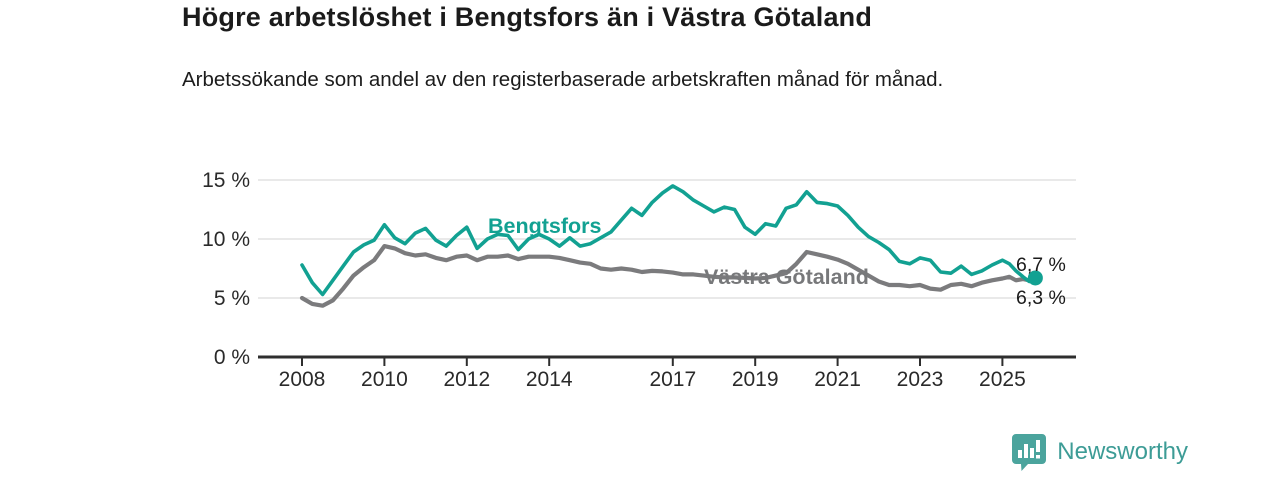  What do you see at coordinates (1035, 278) in the screenshot?
I see `end-dot-bengtsfors` at bounding box center [1035, 278].